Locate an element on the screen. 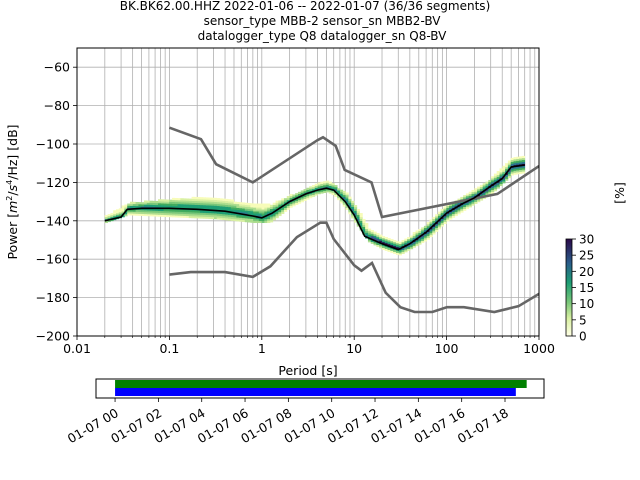  y-tick-label: −140 is located at coordinates (53, 220).